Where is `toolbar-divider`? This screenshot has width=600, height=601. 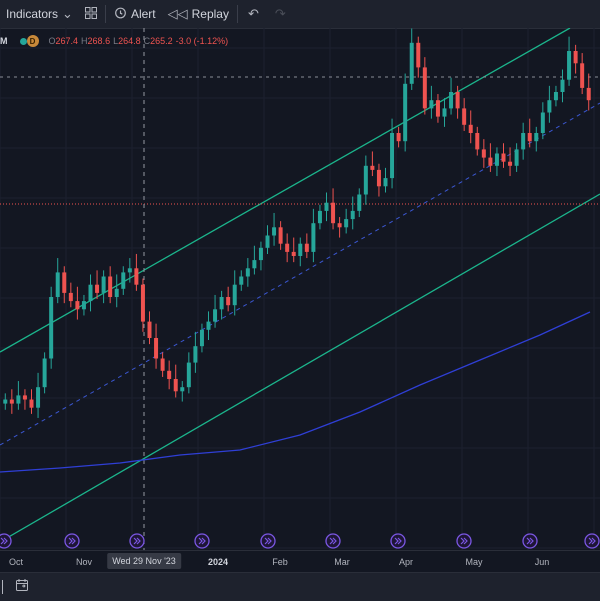 toolbar-divider is located at coordinates (105, 14).